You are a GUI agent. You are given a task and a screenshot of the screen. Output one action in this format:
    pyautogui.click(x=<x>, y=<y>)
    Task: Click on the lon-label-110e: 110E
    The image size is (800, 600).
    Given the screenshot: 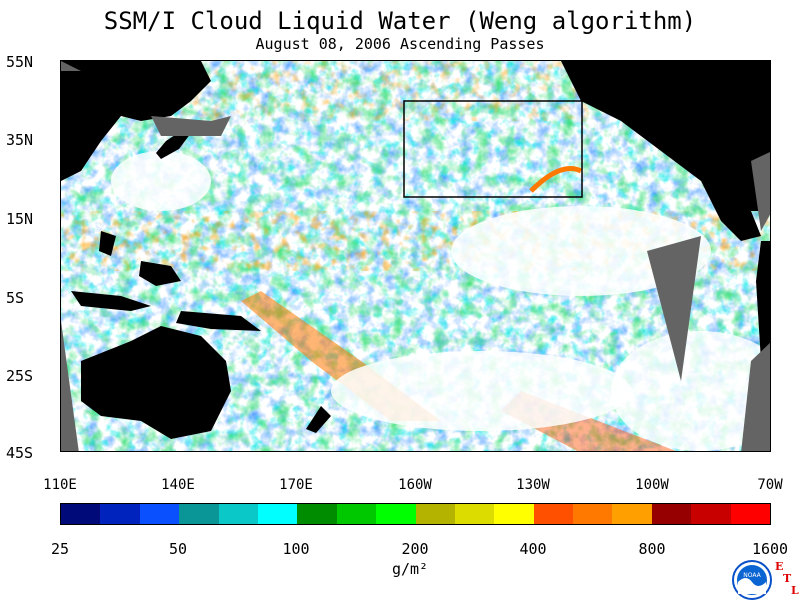 What is the action you would take?
    pyautogui.click(x=60, y=485)
    